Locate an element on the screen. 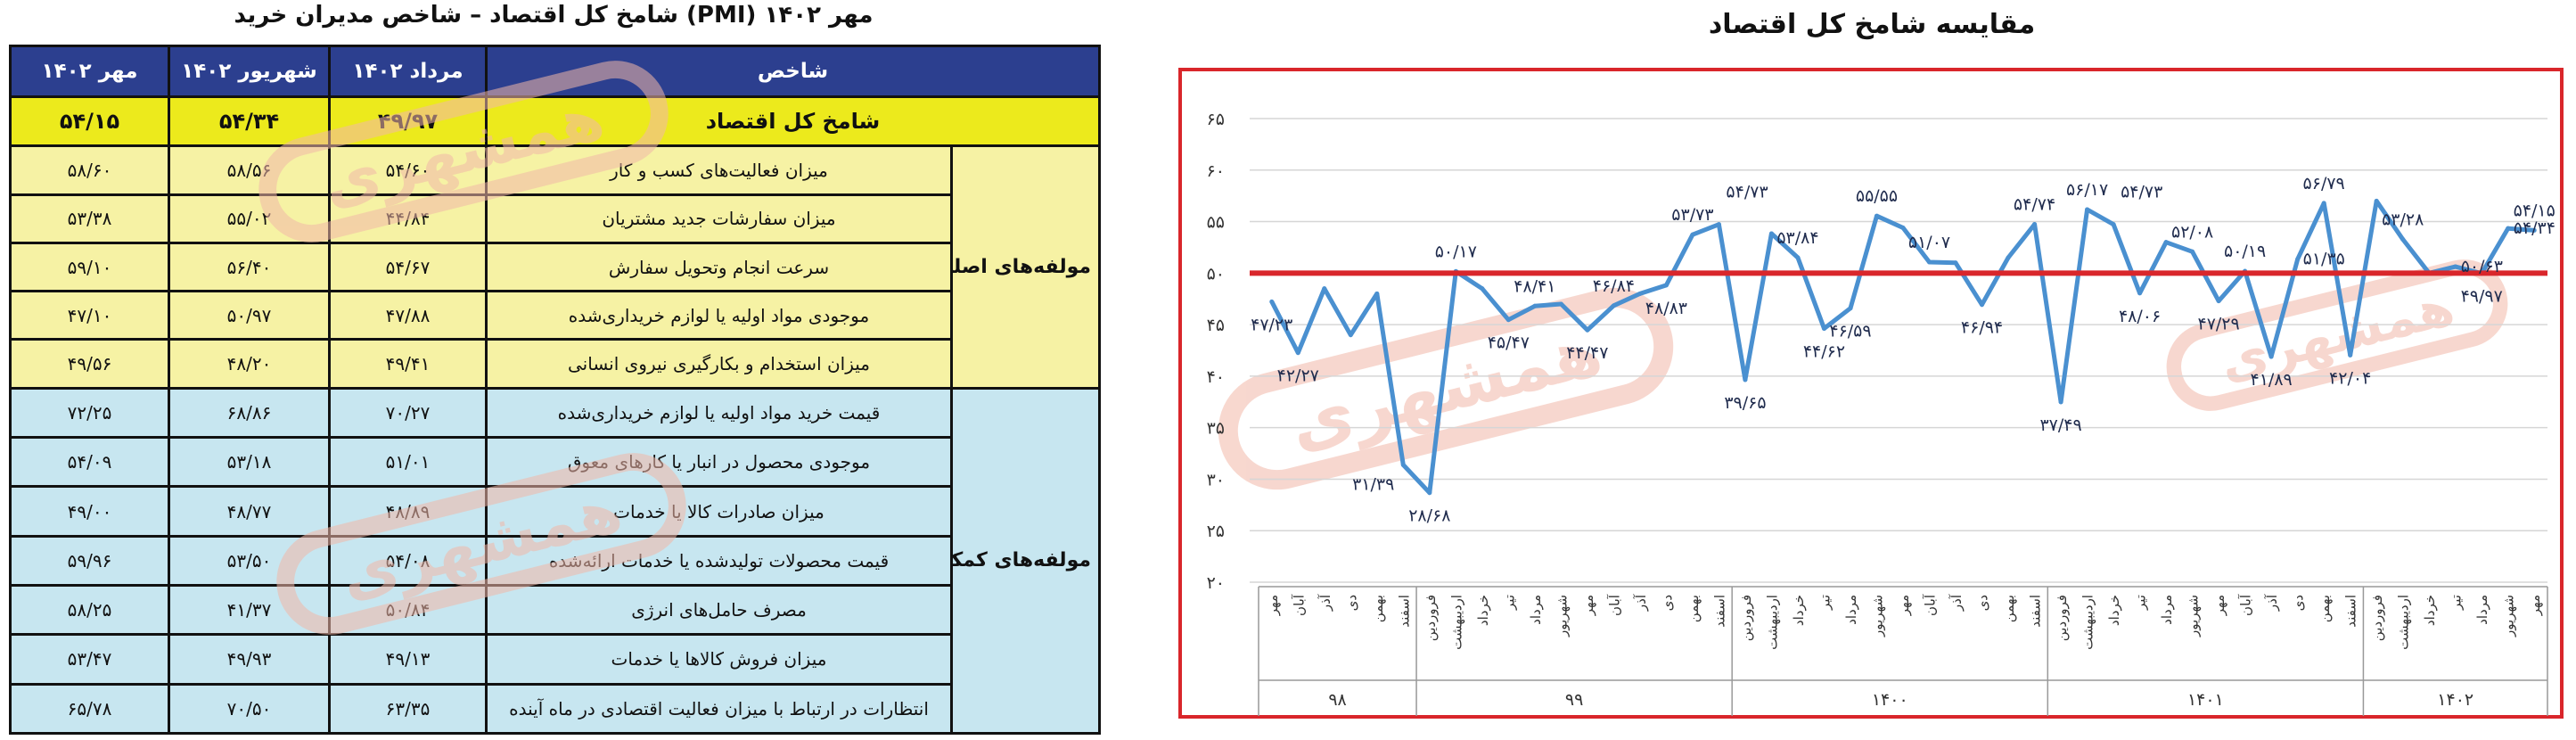  data-label: ۴۶/۵۹ is located at coordinates (1850, 332).